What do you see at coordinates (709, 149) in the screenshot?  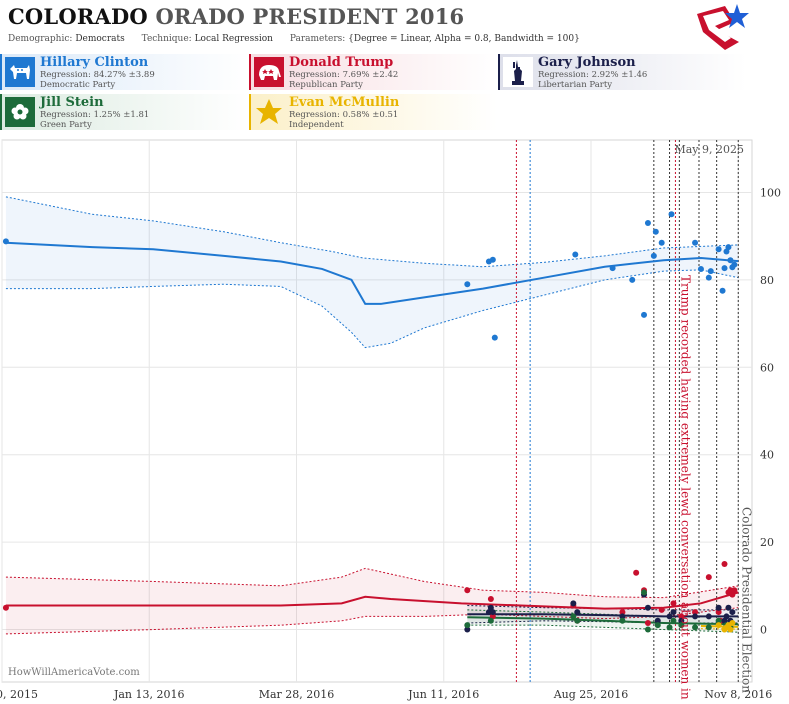 I see `corner-date: May 9, 2025` at bounding box center [709, 149].